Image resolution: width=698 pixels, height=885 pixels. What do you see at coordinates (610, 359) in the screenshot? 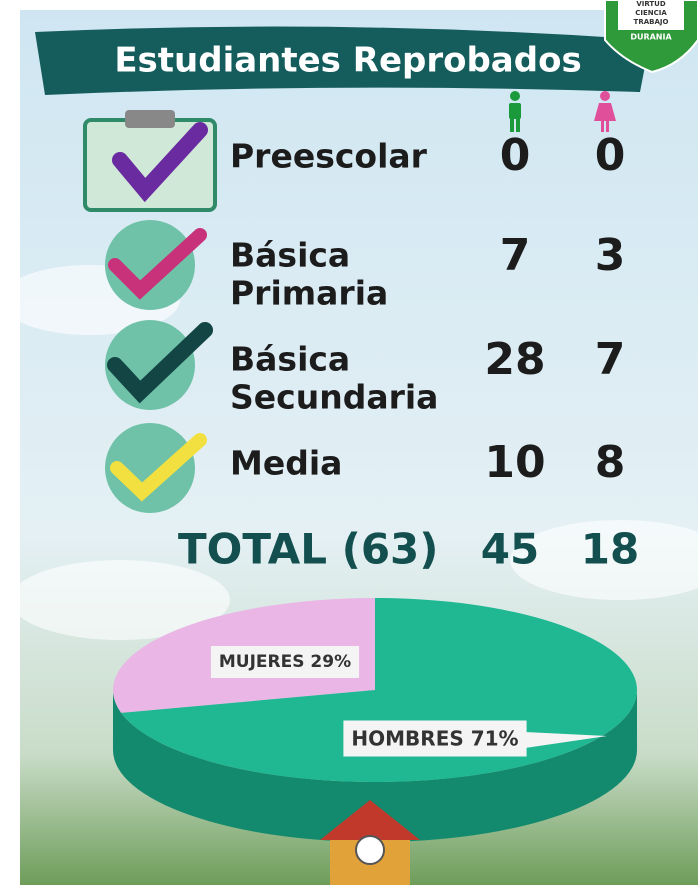
I see `women-count: 7` at bounding box center [610, 359].